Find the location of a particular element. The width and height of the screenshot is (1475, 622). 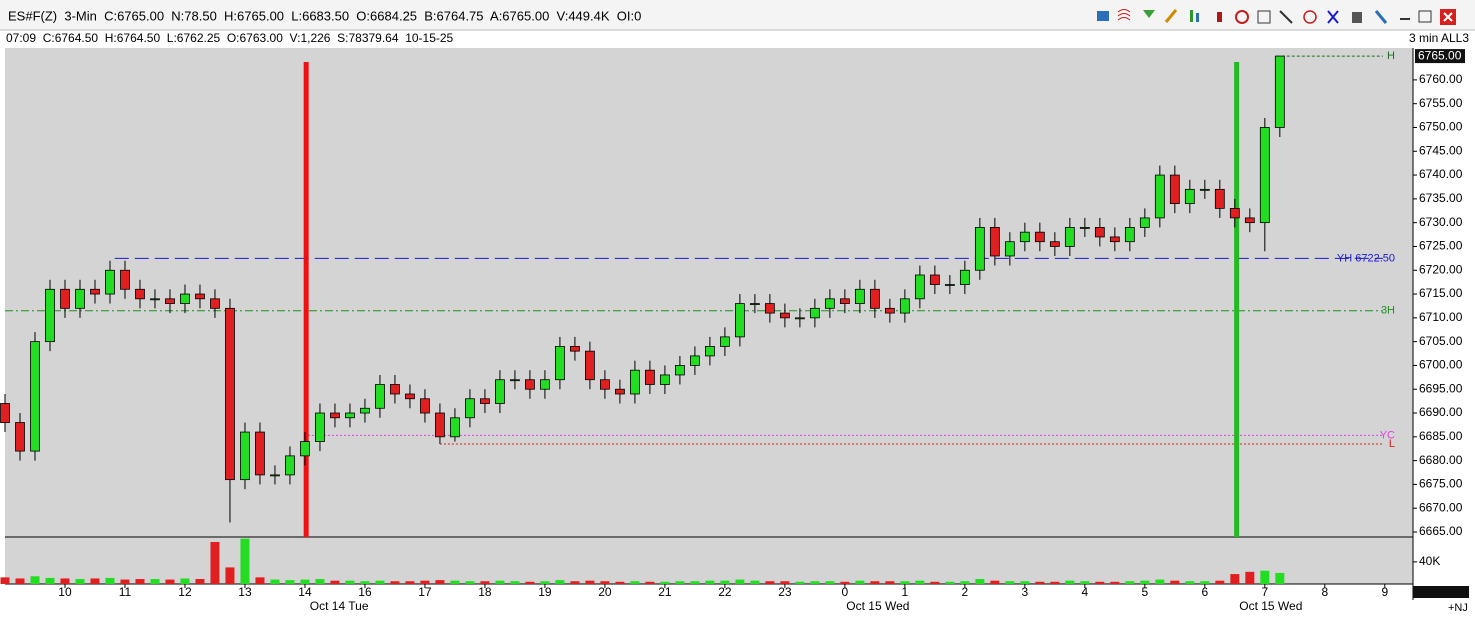

x-tick-label: 16 is located at coordinates (365, 592).